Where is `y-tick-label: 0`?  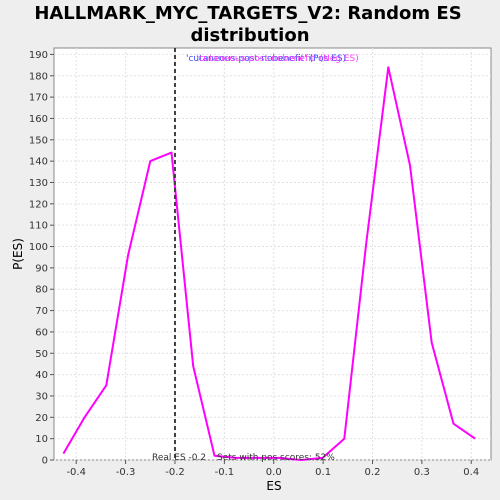 y-tick-label: 0 is located at coordinates (45, 461).